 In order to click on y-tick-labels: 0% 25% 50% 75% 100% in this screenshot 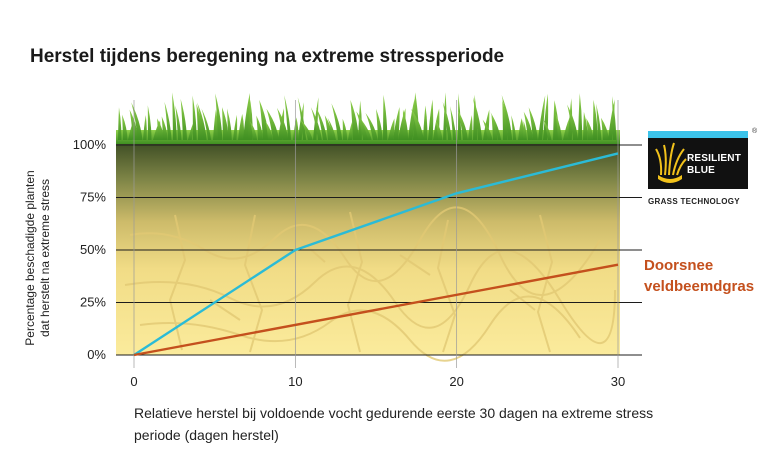, I will do `click(90, 249)`.